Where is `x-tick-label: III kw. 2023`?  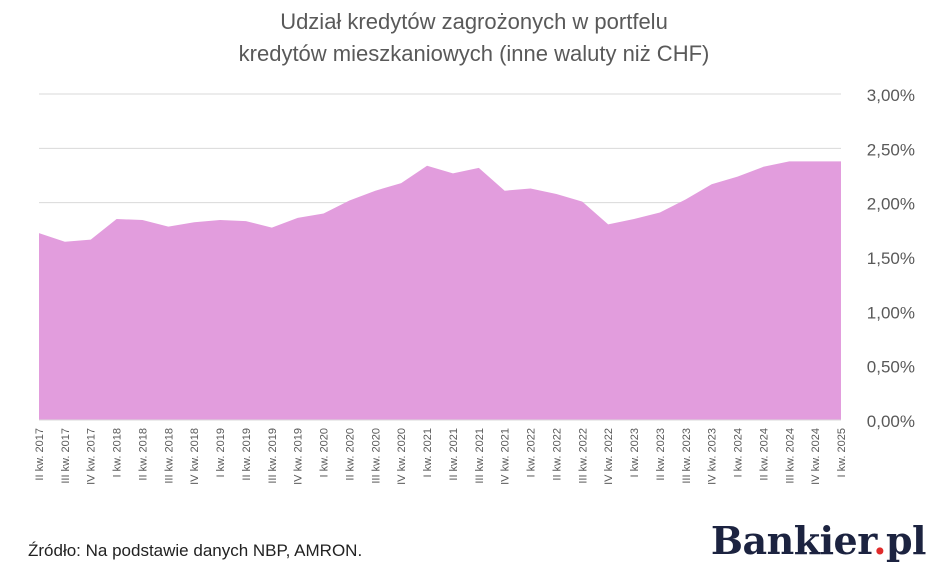 x-tick-label: III kw. 2023 is located at coordinates (687, 456).